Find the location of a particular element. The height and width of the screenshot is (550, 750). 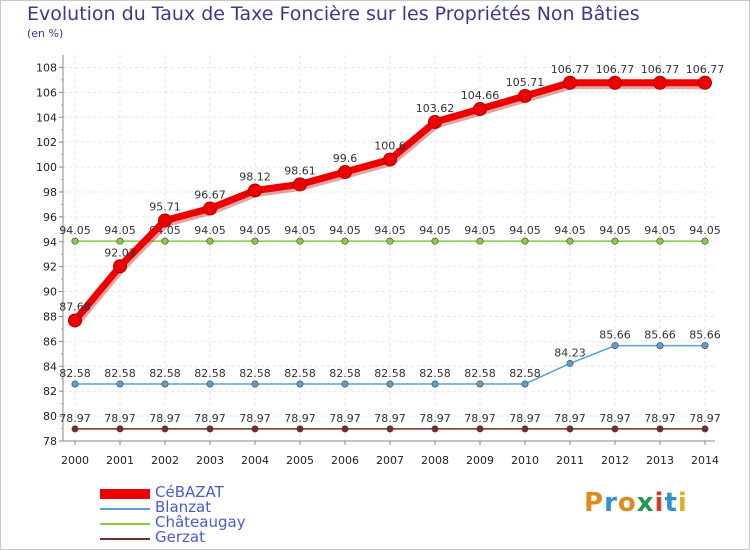

y-tick-label: 94 is located at coordinates (50, 242).